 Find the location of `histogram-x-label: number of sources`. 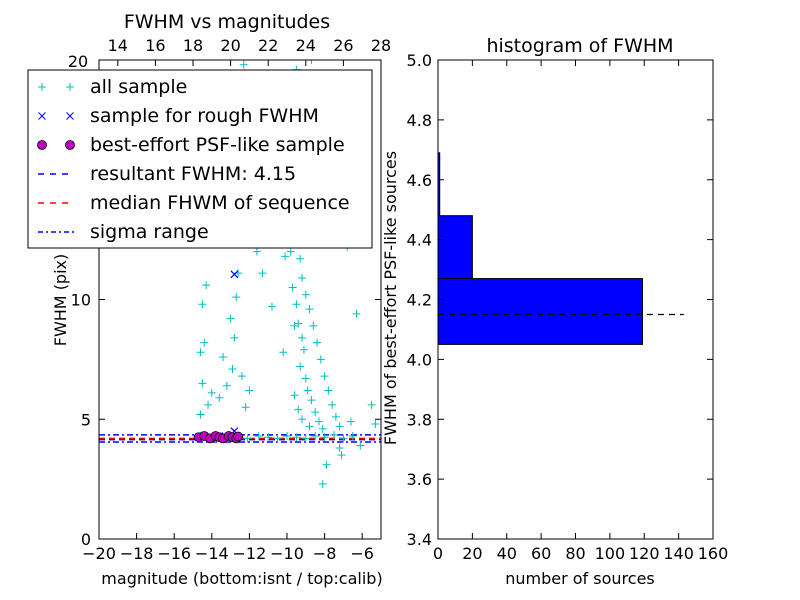

histogram-x-label: number of sources is located at coordinates (580, 578).